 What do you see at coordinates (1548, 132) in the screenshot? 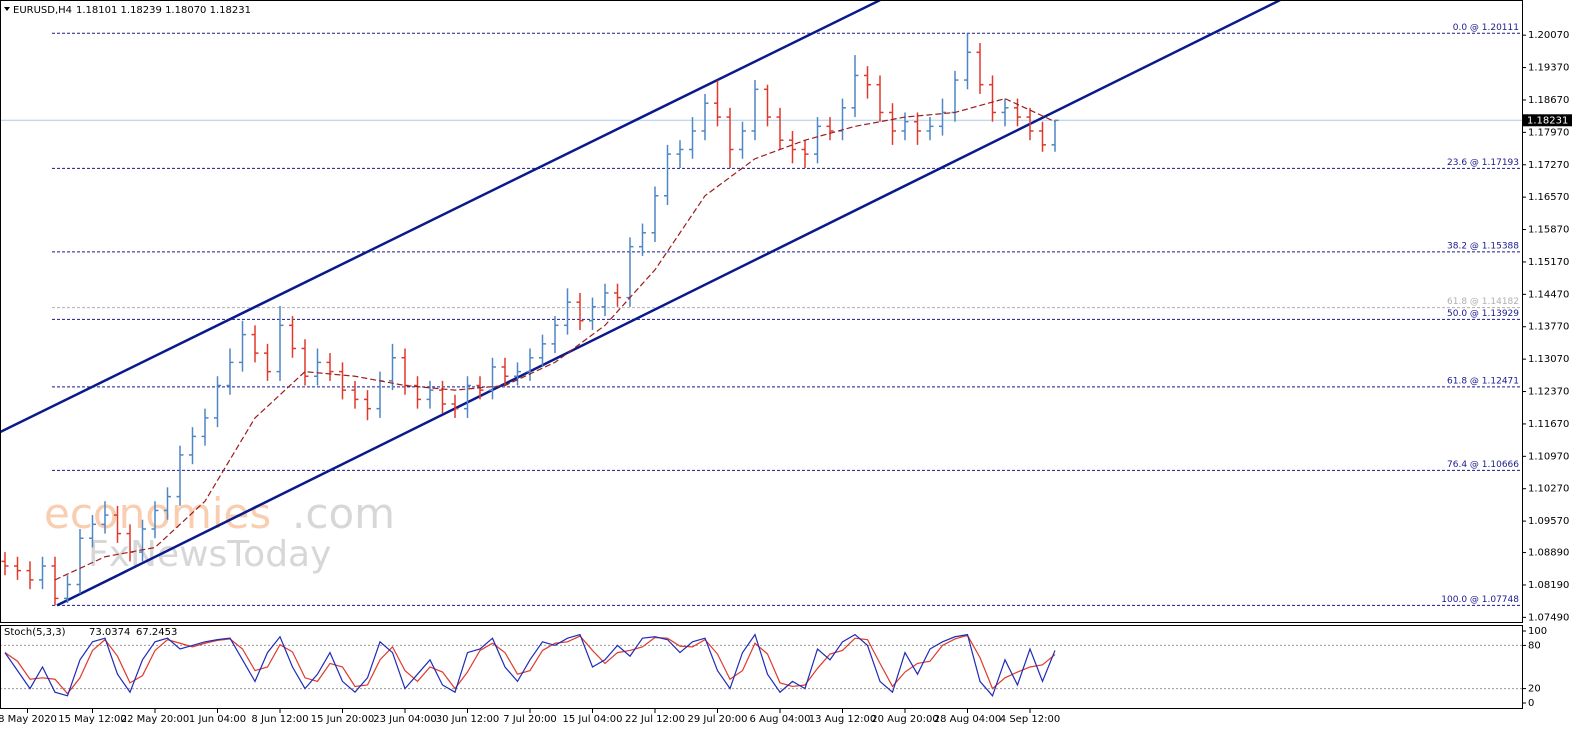
I see `y-tick-label: 1.17970` at bounding box center [1548, 132].